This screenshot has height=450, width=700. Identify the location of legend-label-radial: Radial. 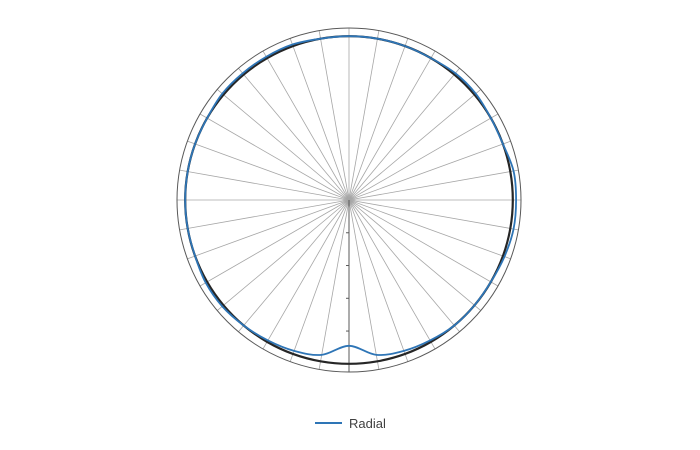
(367, 423).